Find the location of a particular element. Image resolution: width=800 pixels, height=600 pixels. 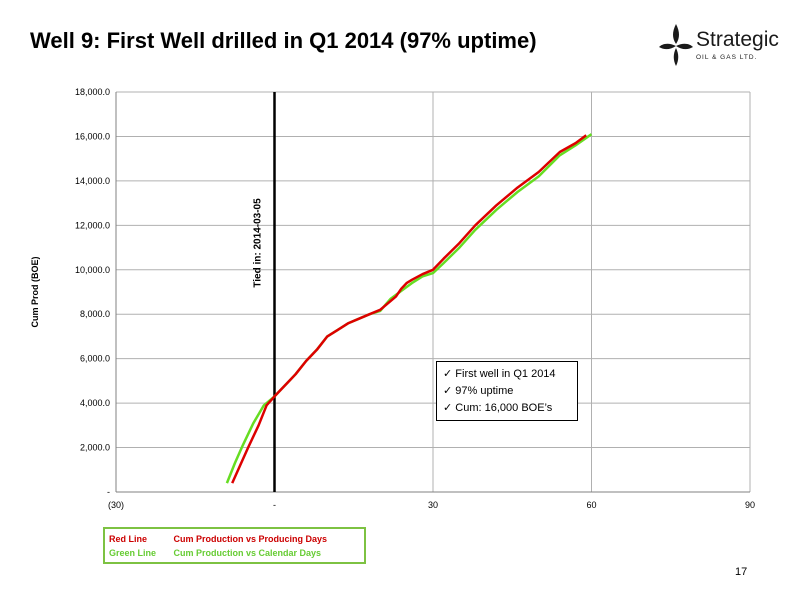

y-tick-label: 10,000.0 is located at coordinates (92, 270).